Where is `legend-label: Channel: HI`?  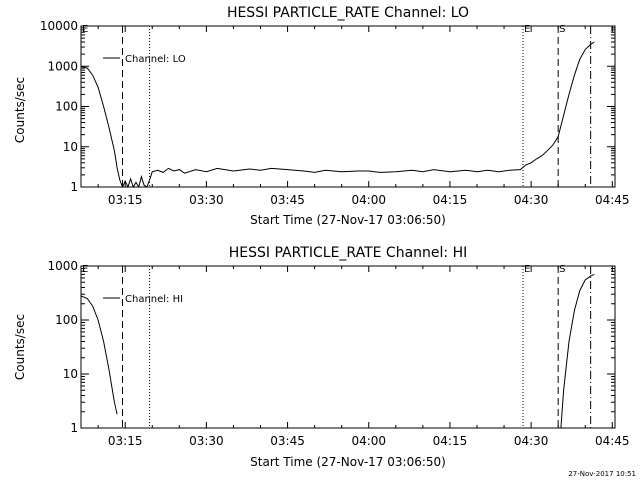
legend-label: Channel: HI is located at coordinates (154, 299).